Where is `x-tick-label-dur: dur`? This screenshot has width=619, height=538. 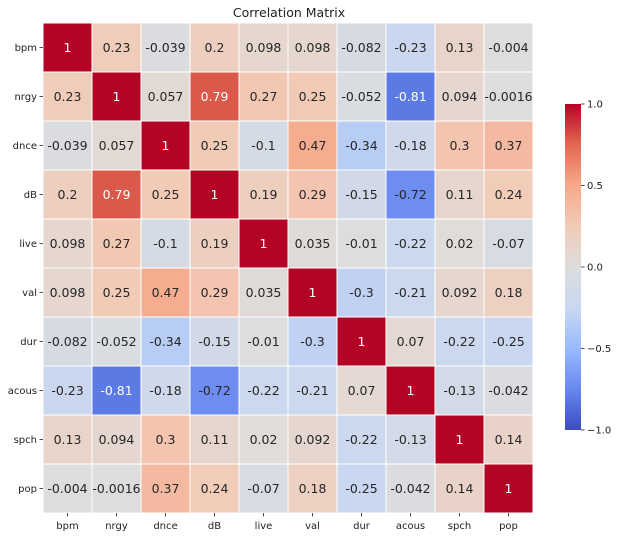 x-tick-label-dur: dur is located at coordinates (362, 526).